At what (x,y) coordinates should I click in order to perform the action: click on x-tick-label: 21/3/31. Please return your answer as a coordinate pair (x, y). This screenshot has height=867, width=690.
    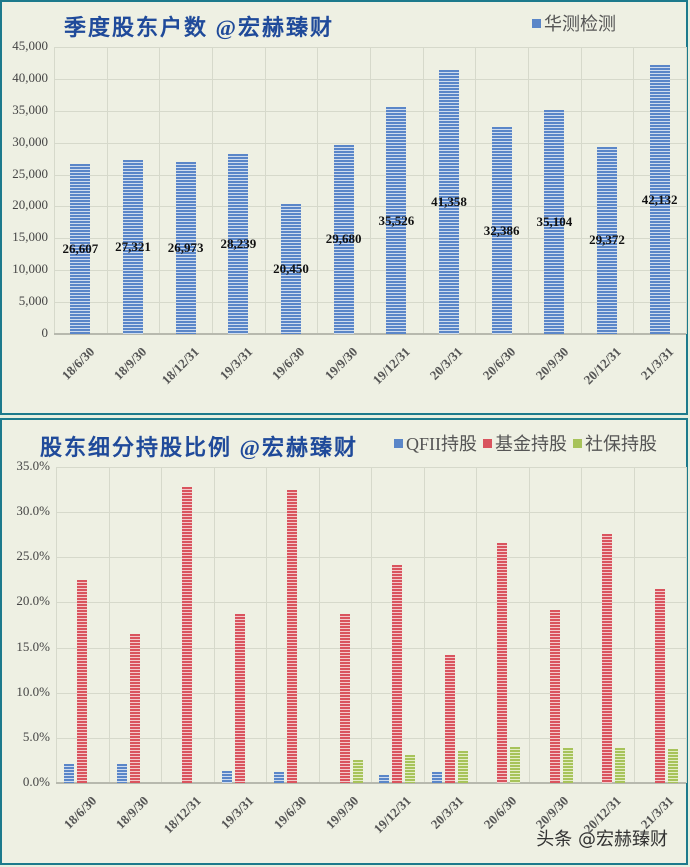
    Looking at the image, I should click on (657, 363).